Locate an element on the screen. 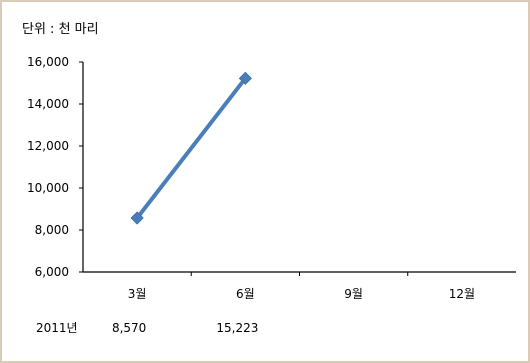  x-axis-ticks: 3월 6월 9월 12월 is located at coordinates (301, 286).